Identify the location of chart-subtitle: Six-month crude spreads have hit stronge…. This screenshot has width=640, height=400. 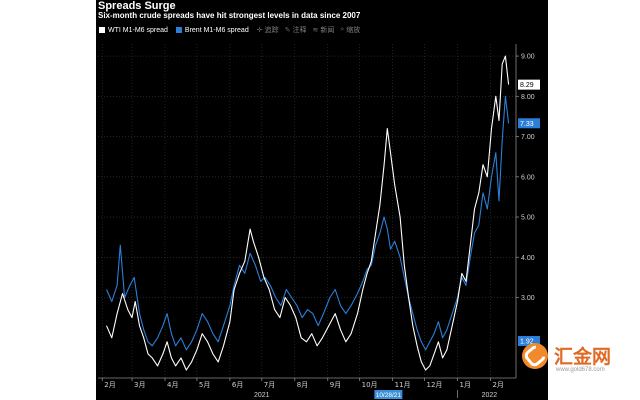
(229, 15).